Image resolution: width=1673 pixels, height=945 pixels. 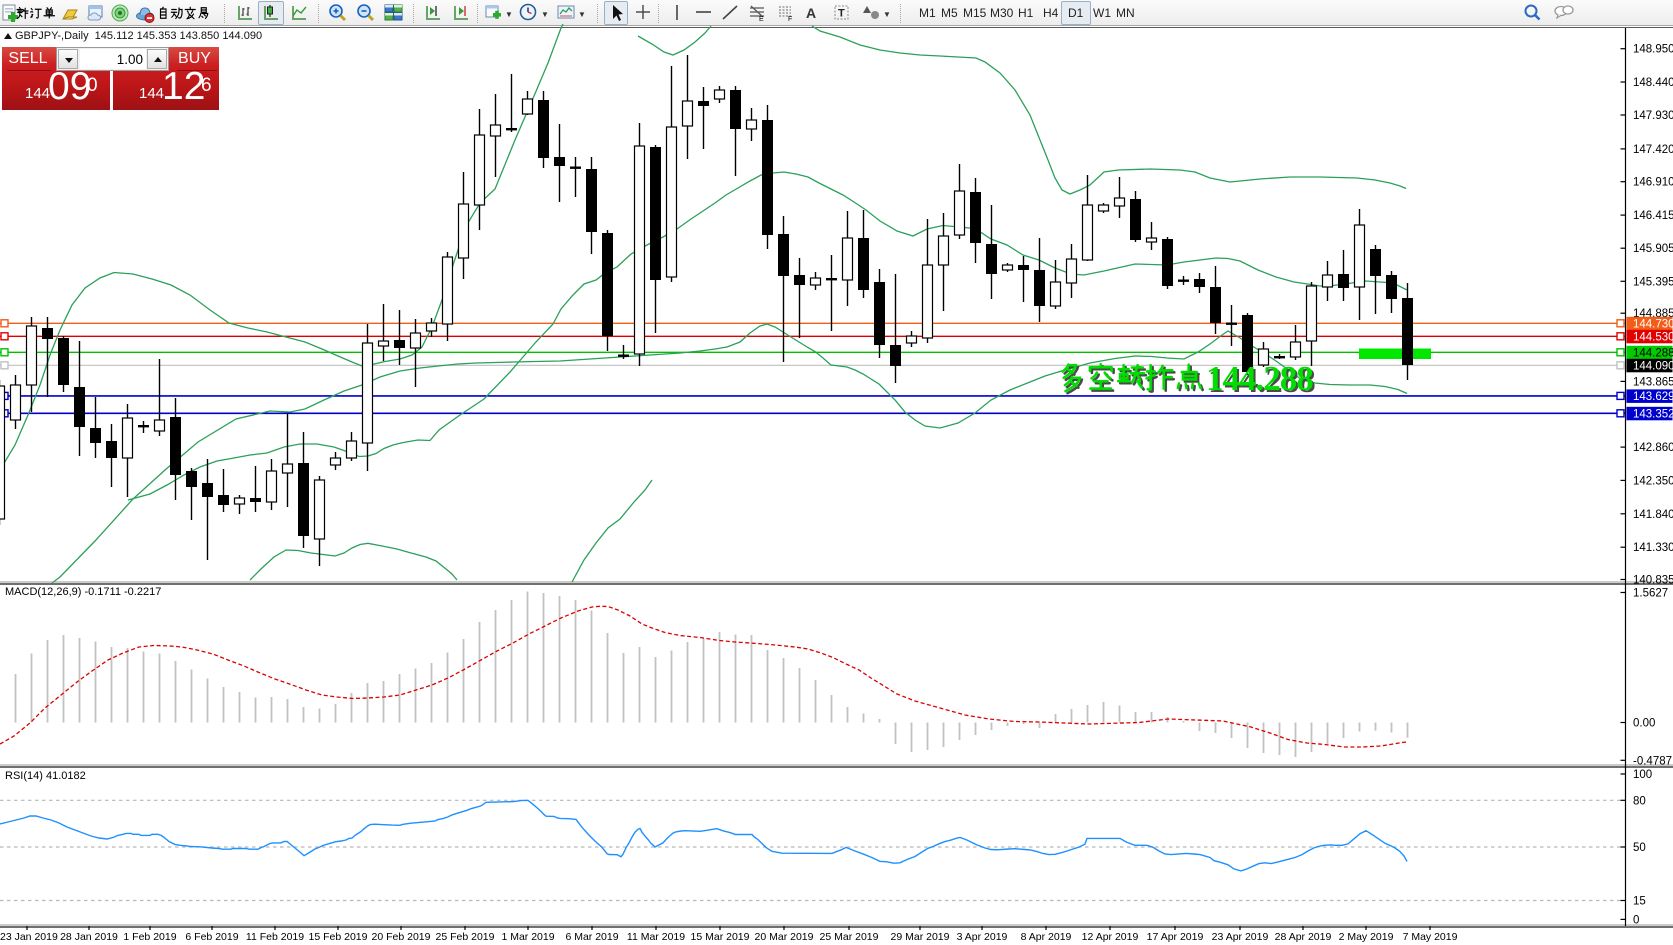 What do you see at coordinates (29, 937) in the screenshot?
I see `svg-text: 23 Jan 2019` at bounding box center [29, 937].